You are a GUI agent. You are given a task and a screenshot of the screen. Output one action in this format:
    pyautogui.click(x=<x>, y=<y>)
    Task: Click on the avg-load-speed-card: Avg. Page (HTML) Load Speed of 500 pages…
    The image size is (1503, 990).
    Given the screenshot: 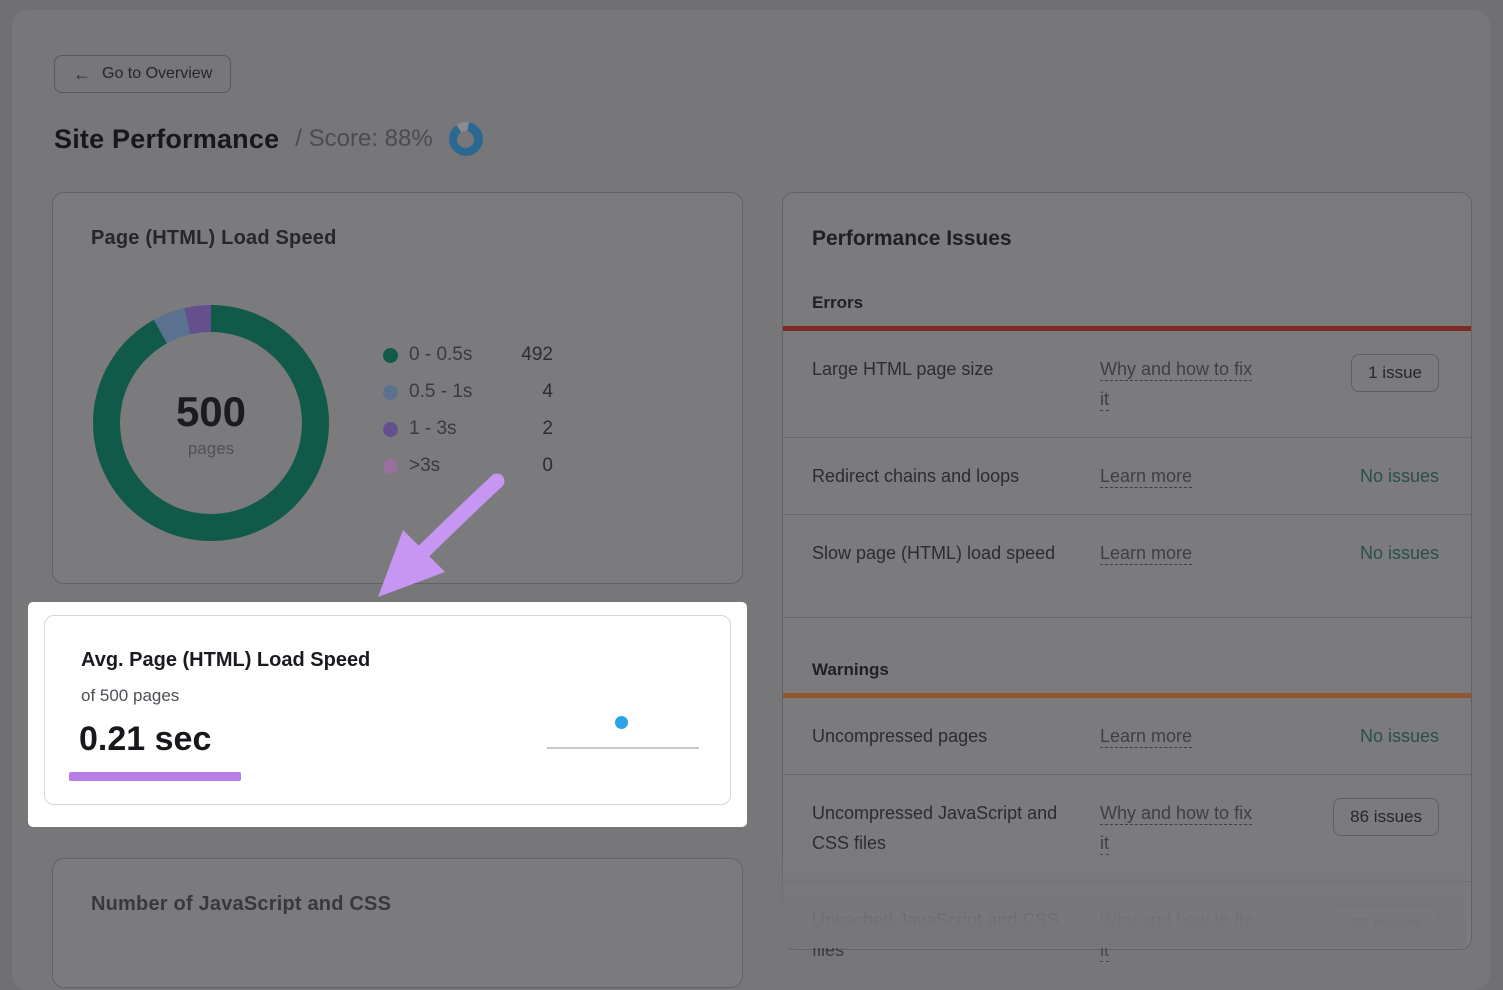 What is the action you would take?
    pyautogui.click(x=387, y=710)
    